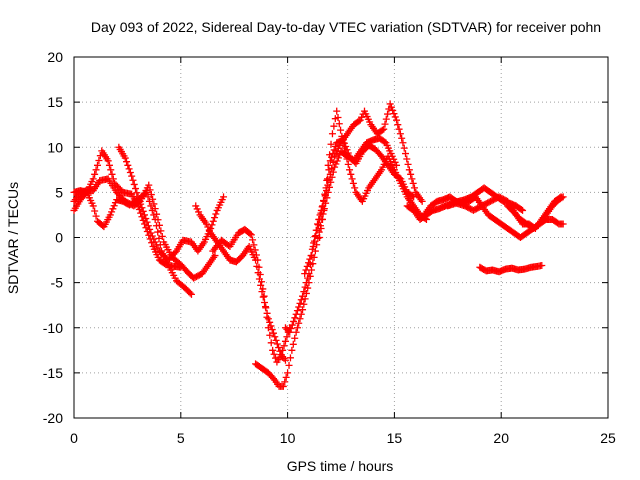 This screenshot has width=640, height=480. What do you see at coordinates (59, 238) in the screenshot?
I see `y-tick-label: 0` at bounding box center [59, 238].